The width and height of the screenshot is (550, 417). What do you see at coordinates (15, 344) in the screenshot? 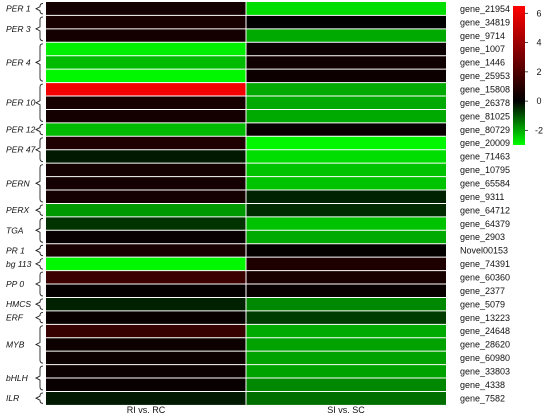
I see `group-label: MYB` at bounding box center [15, 344].